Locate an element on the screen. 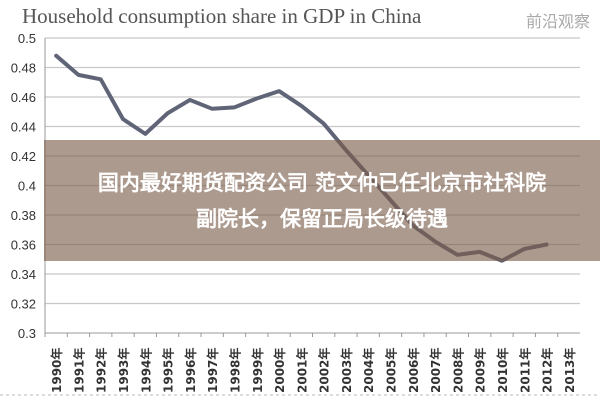 The image size is (600, 400). x-tick-label: 2013年 is located at coordinates (569, 370).